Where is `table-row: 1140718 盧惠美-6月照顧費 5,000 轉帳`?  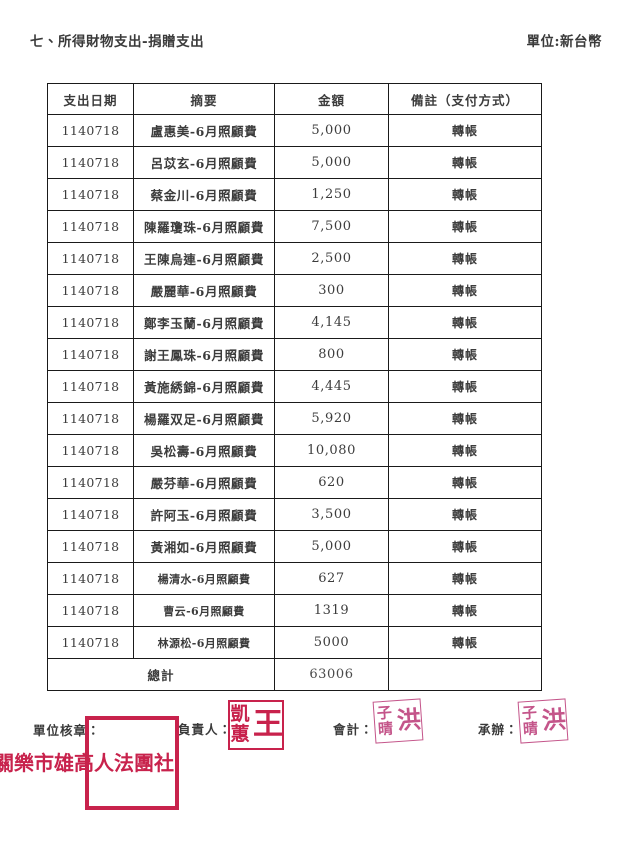 table-row: 1140718 盧惠美-6月照顧費 5,000 轉帳 is located at coordinates (294, 130).